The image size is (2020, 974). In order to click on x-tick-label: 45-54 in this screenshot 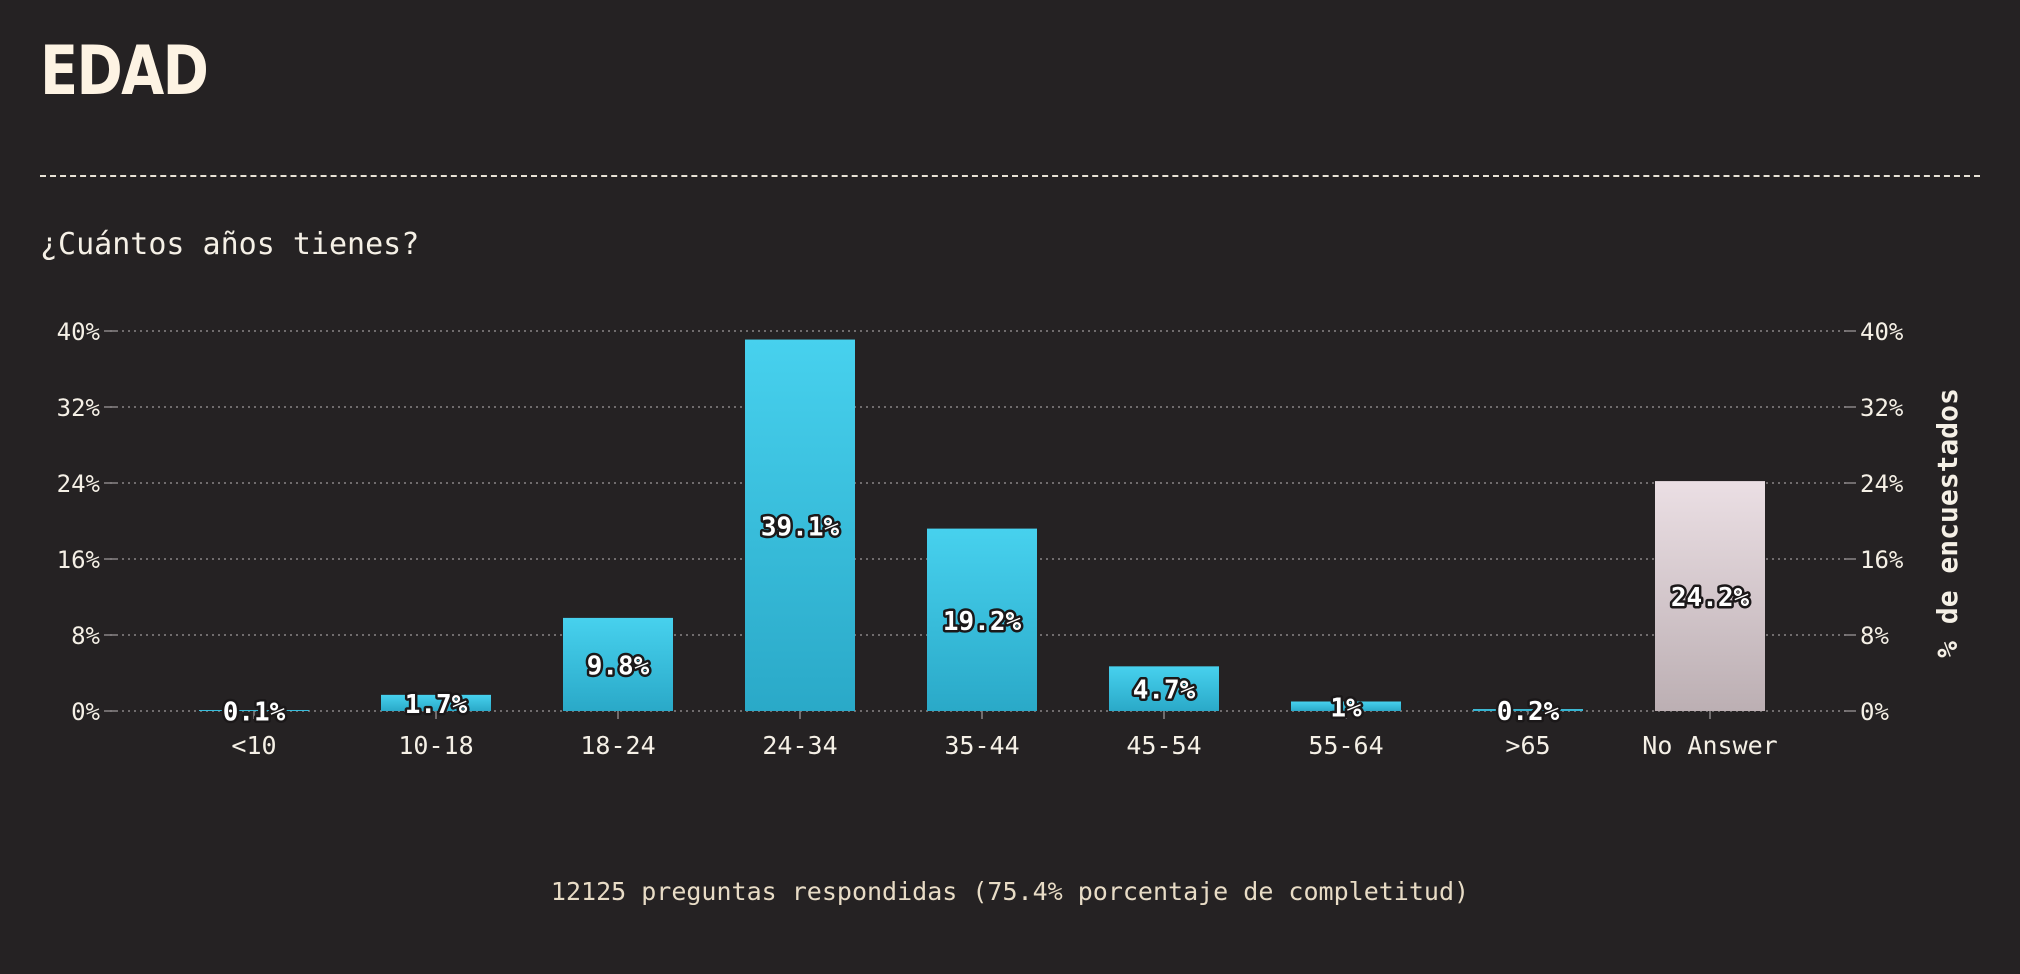, I will do `click(1163, 745)`.